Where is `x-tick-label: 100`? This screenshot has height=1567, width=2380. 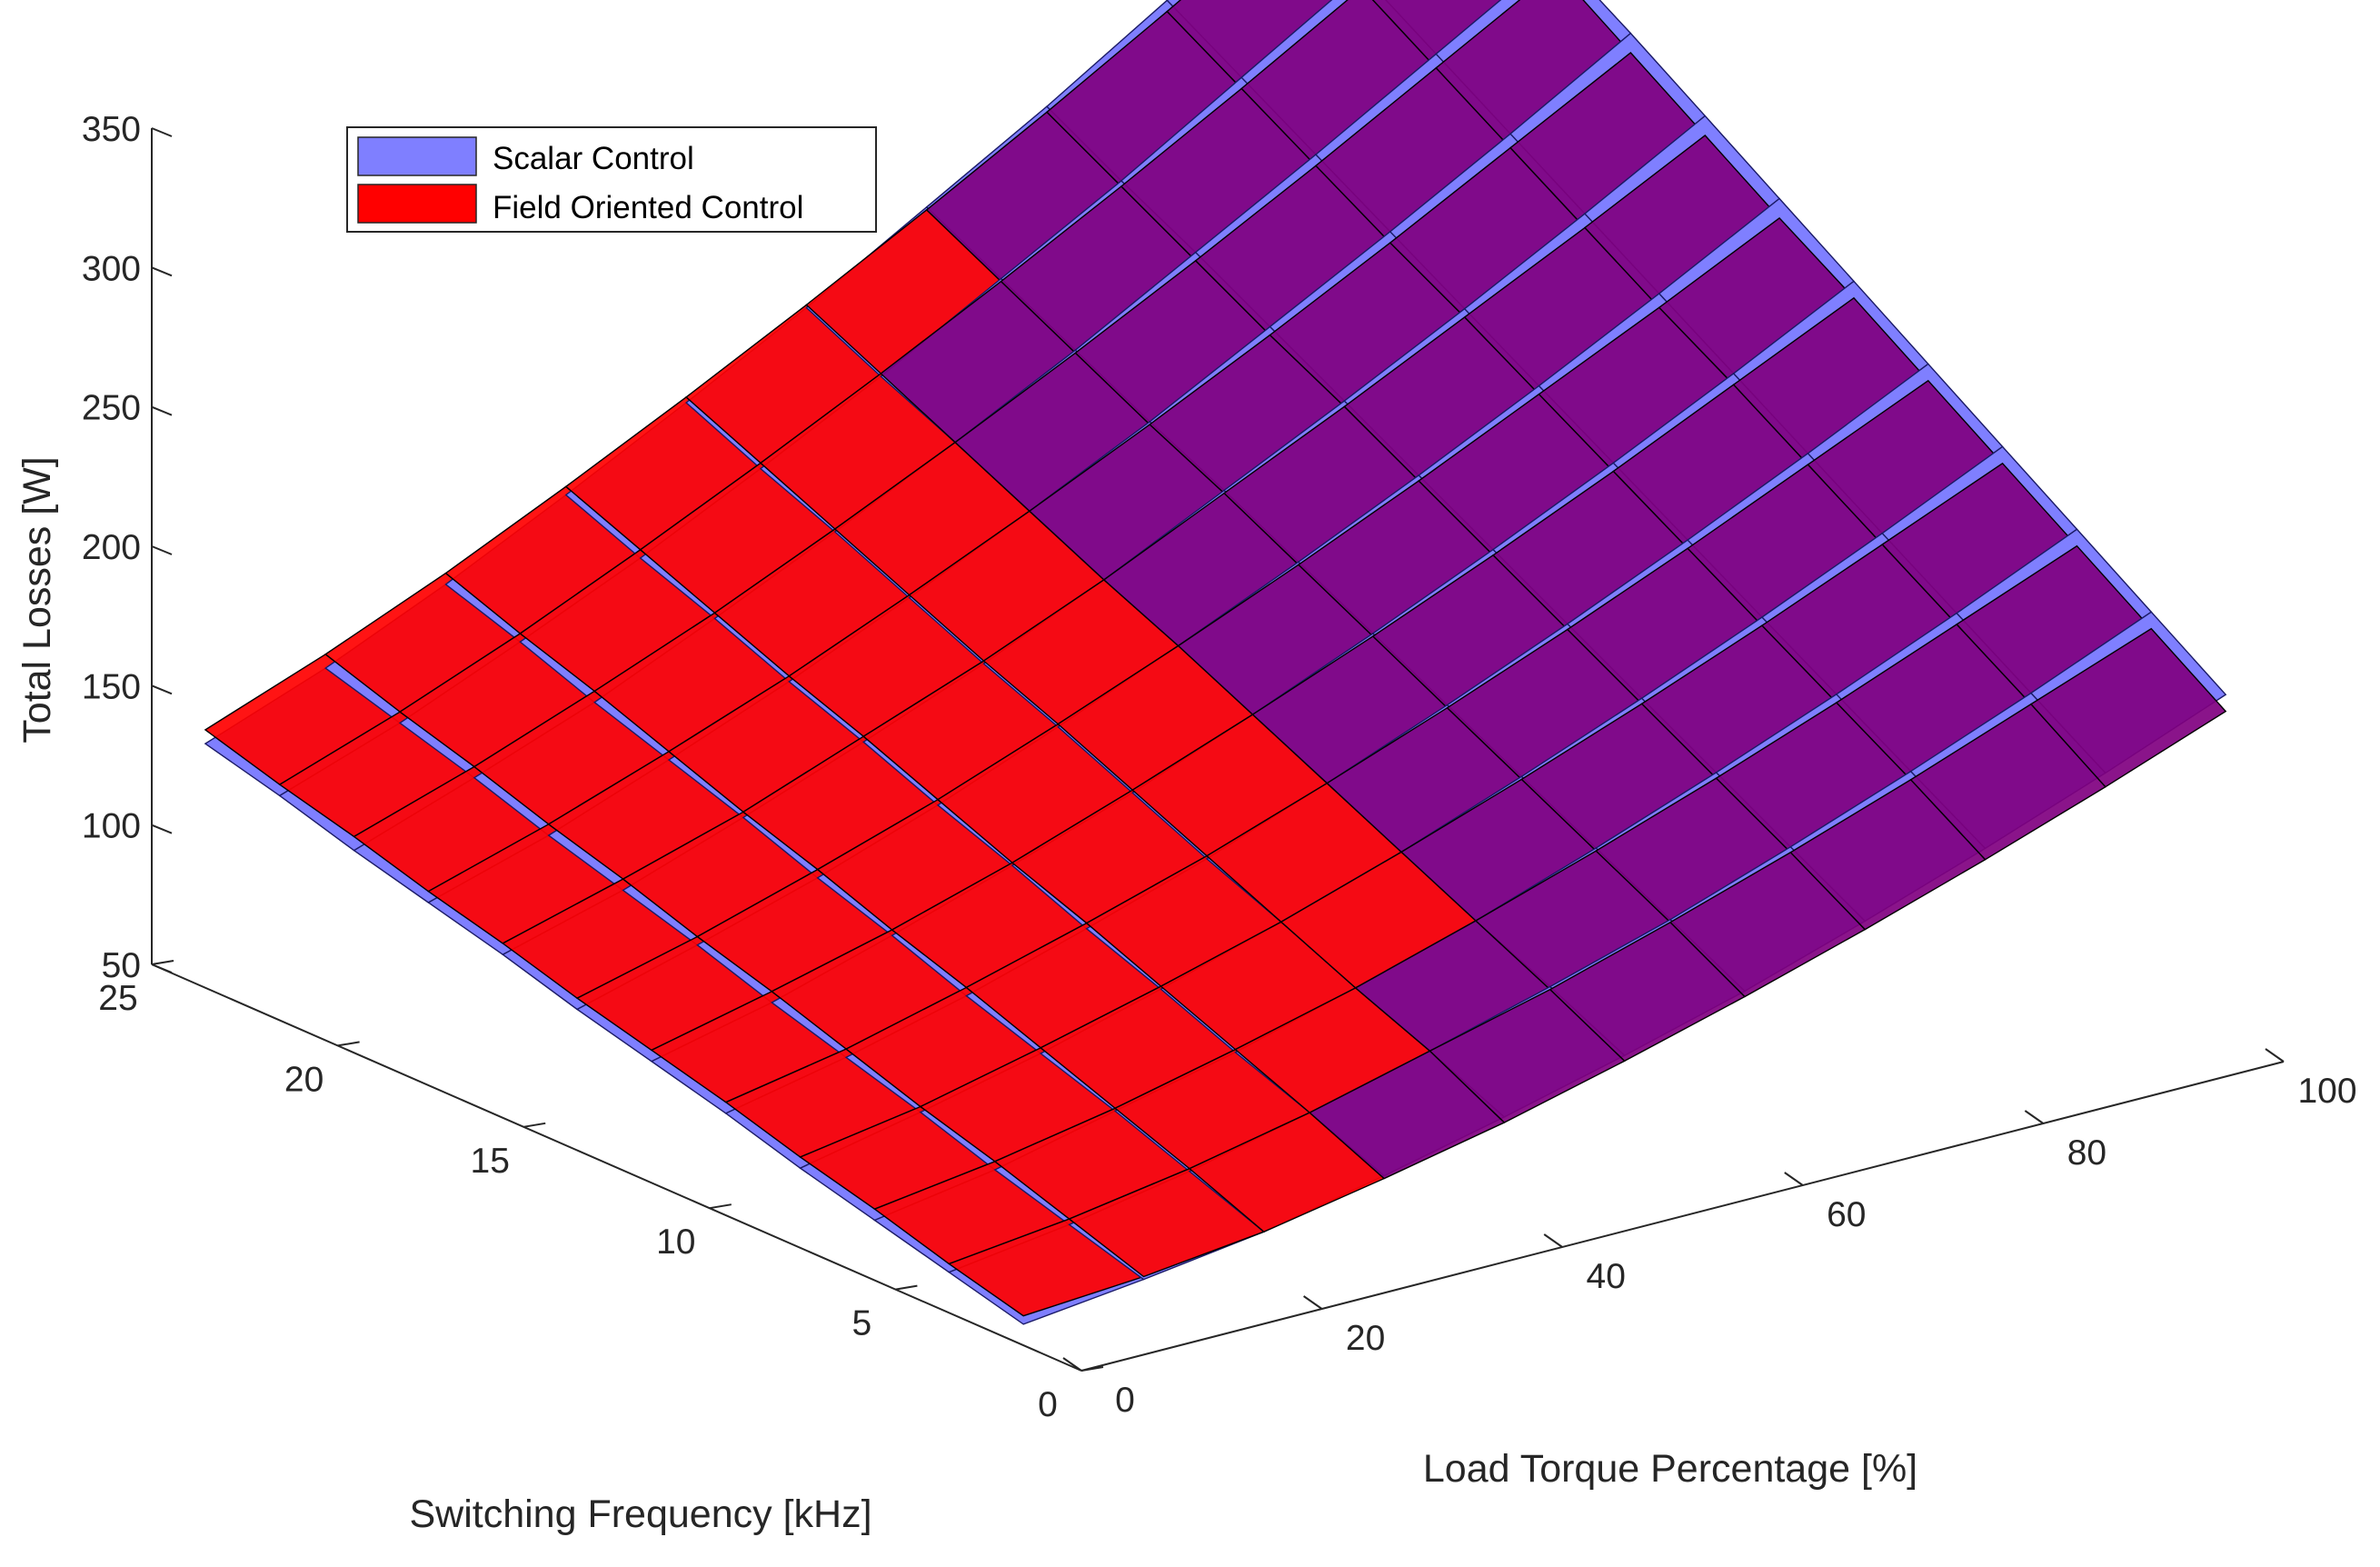 x-tick-label: 100 is located at coordinates (2326, 1092).